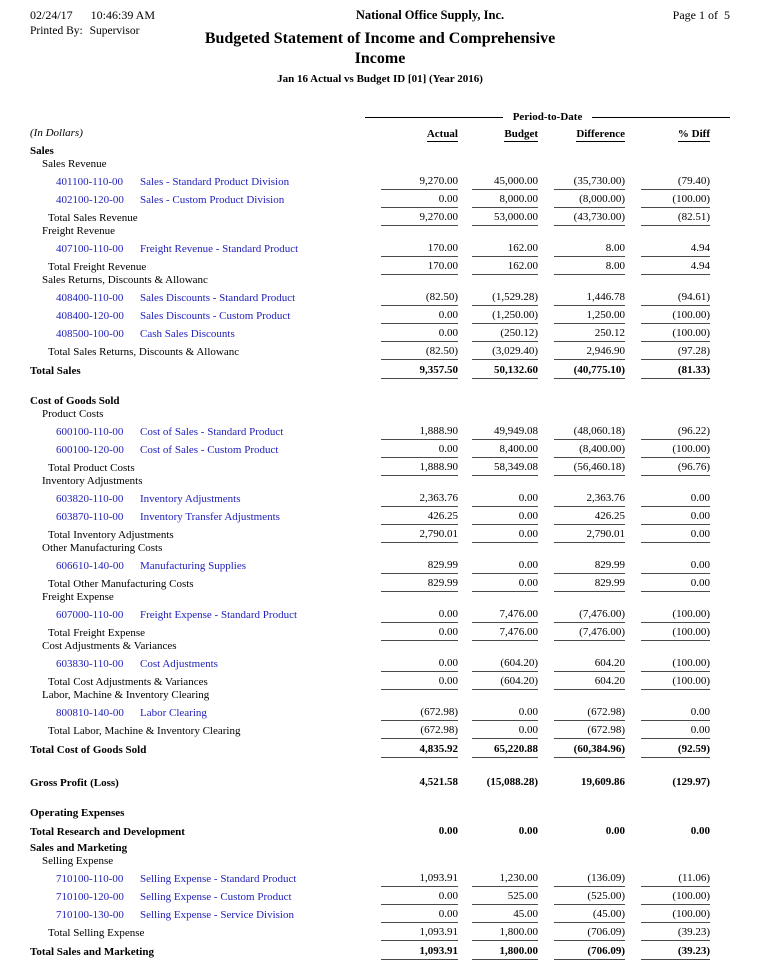 This screenshot has height=970, width=759. I want to click on value-difference: 1,250.00, so click(589, 316).